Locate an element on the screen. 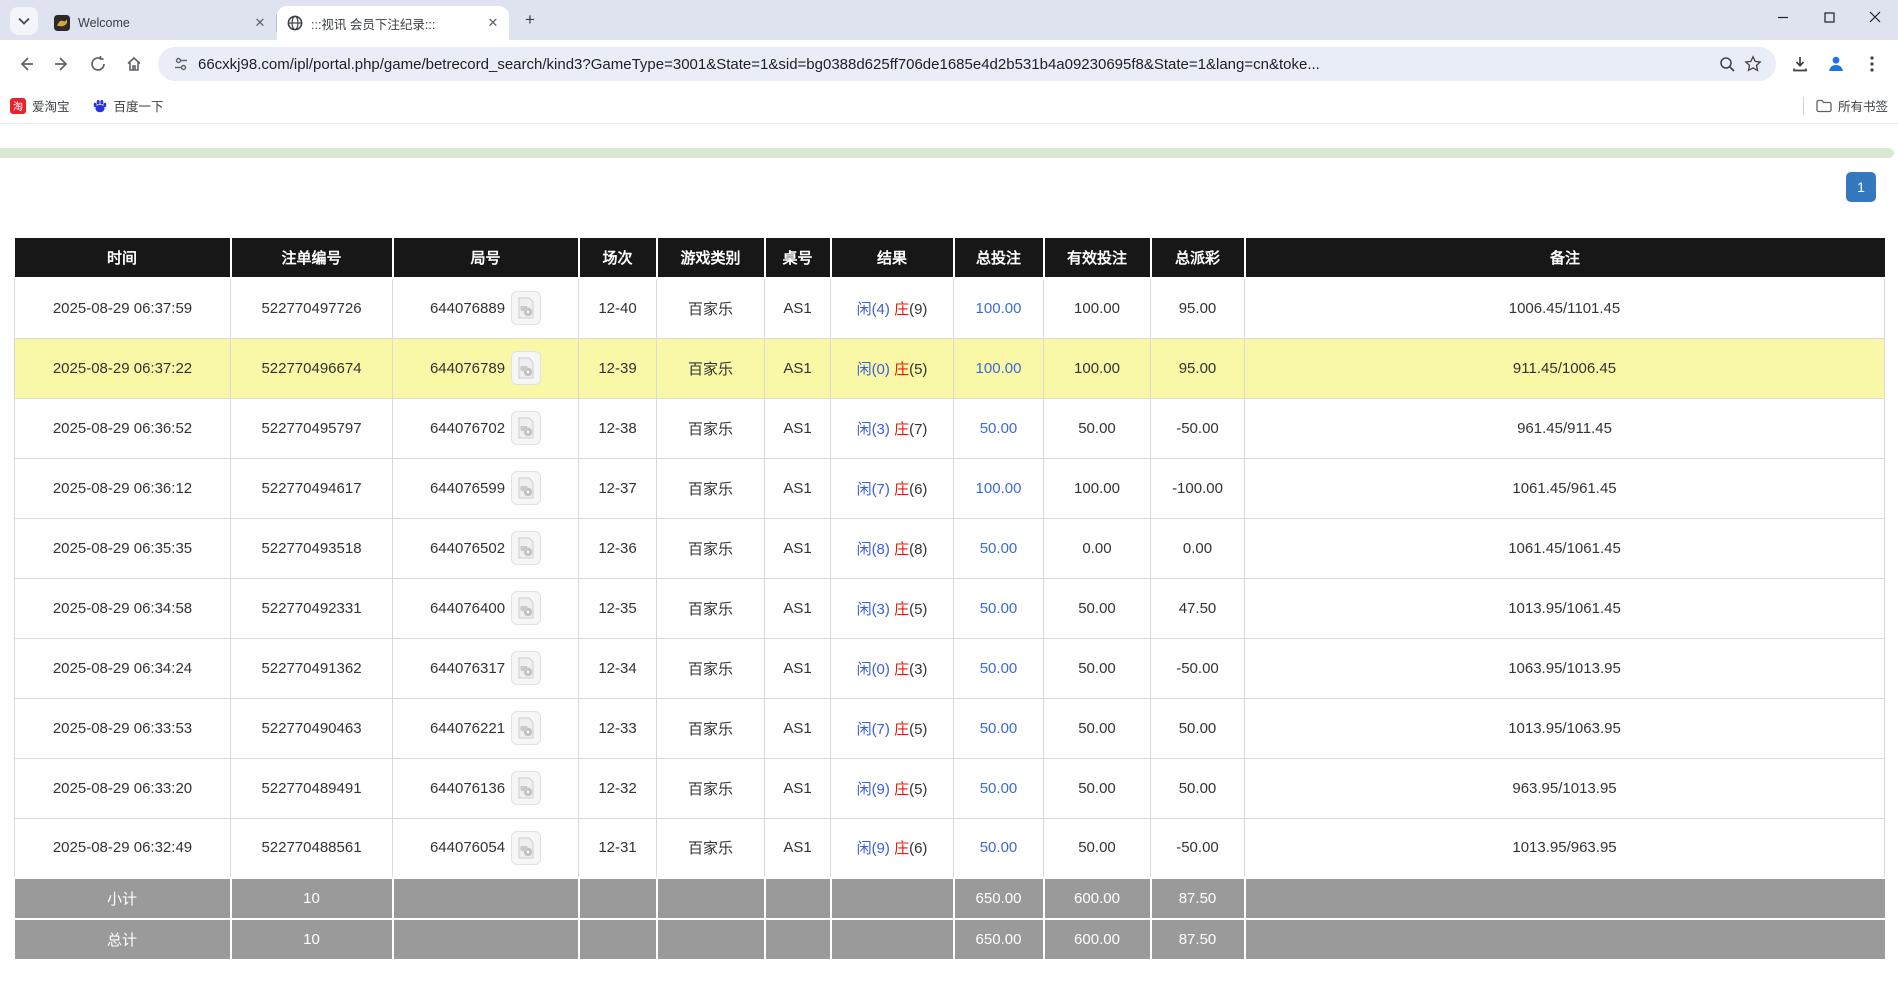 This screenshot has height=1000, width=1898. round-number: 644076136 is located at coordinates (467, 788).